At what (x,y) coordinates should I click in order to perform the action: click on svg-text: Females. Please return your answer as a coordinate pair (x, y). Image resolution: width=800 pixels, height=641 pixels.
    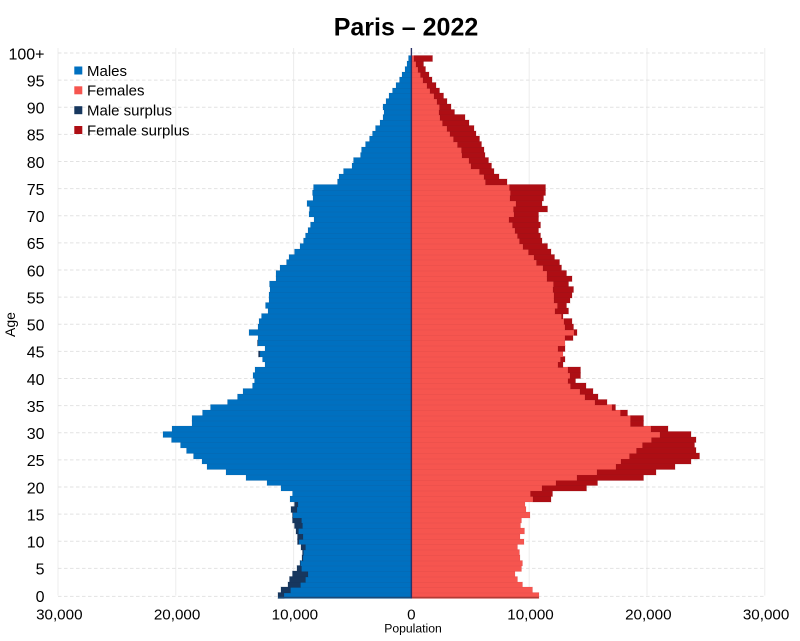
    Looking at the image, I should click on (116, 91).